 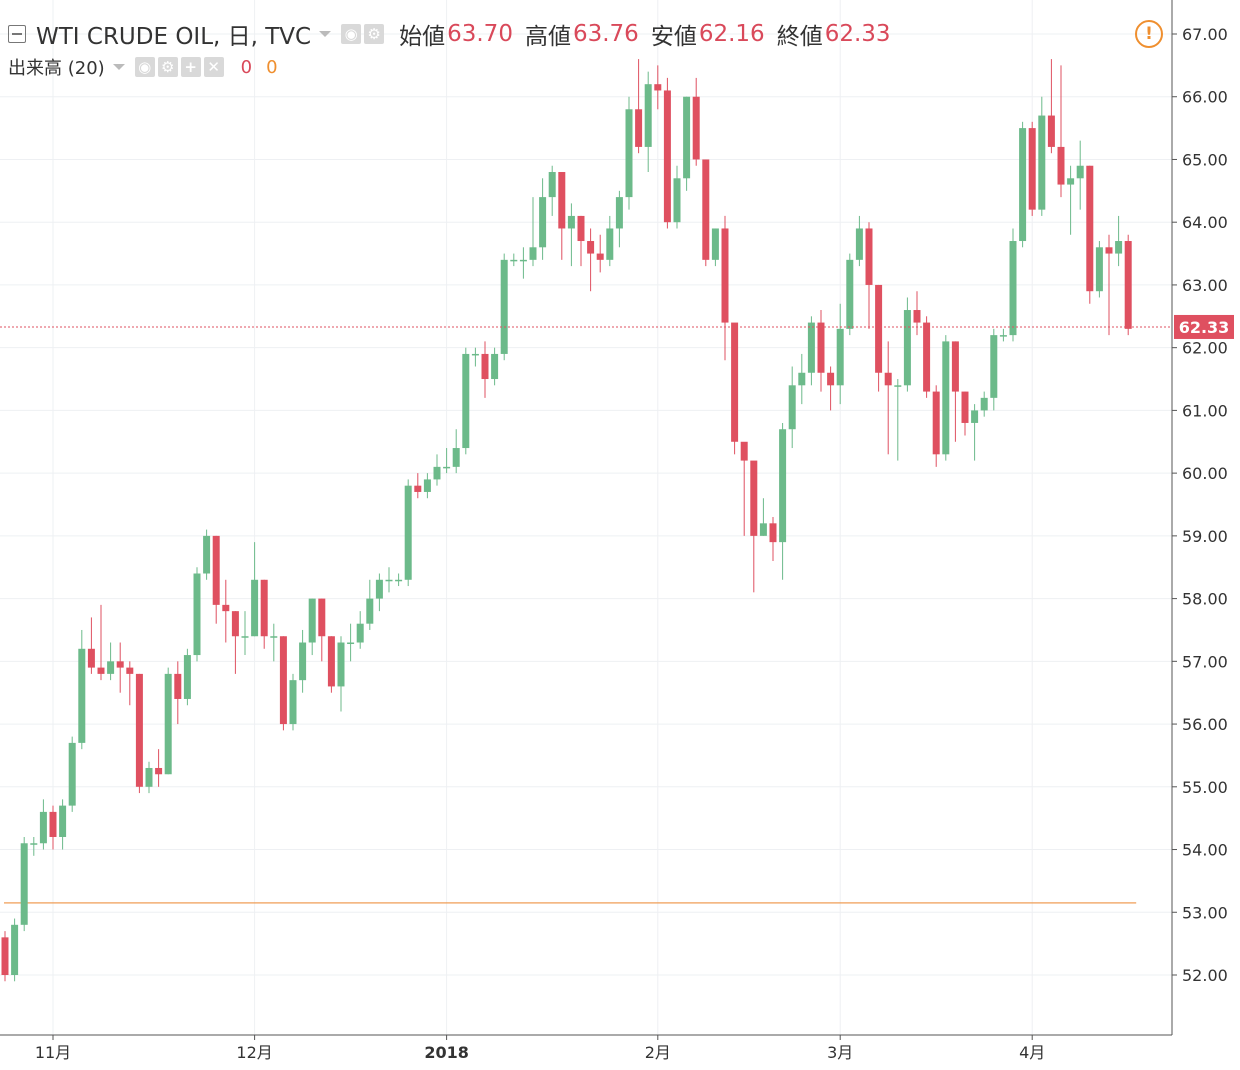 I want to click on y-tick-label: 58.00, so click(x=1205, y=599).